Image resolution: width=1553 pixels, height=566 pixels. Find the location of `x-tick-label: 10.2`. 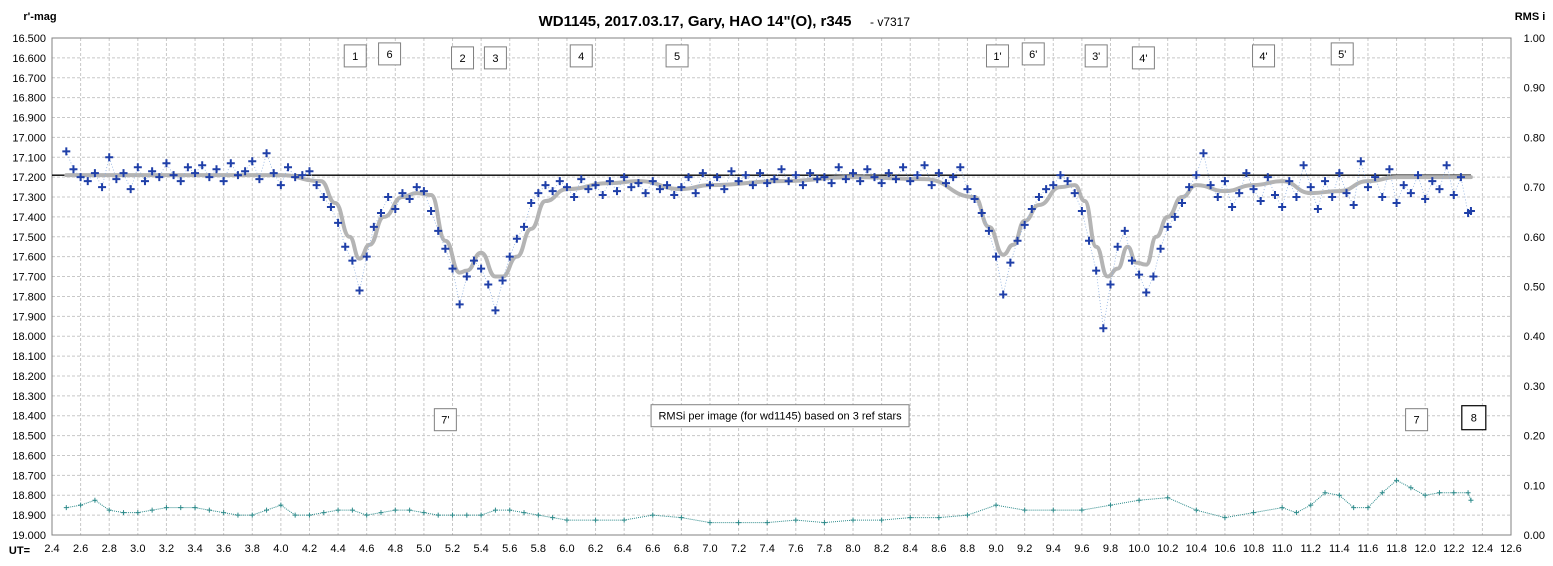

x-tick-label: 10.2 is located at coordinates (1167, 549).